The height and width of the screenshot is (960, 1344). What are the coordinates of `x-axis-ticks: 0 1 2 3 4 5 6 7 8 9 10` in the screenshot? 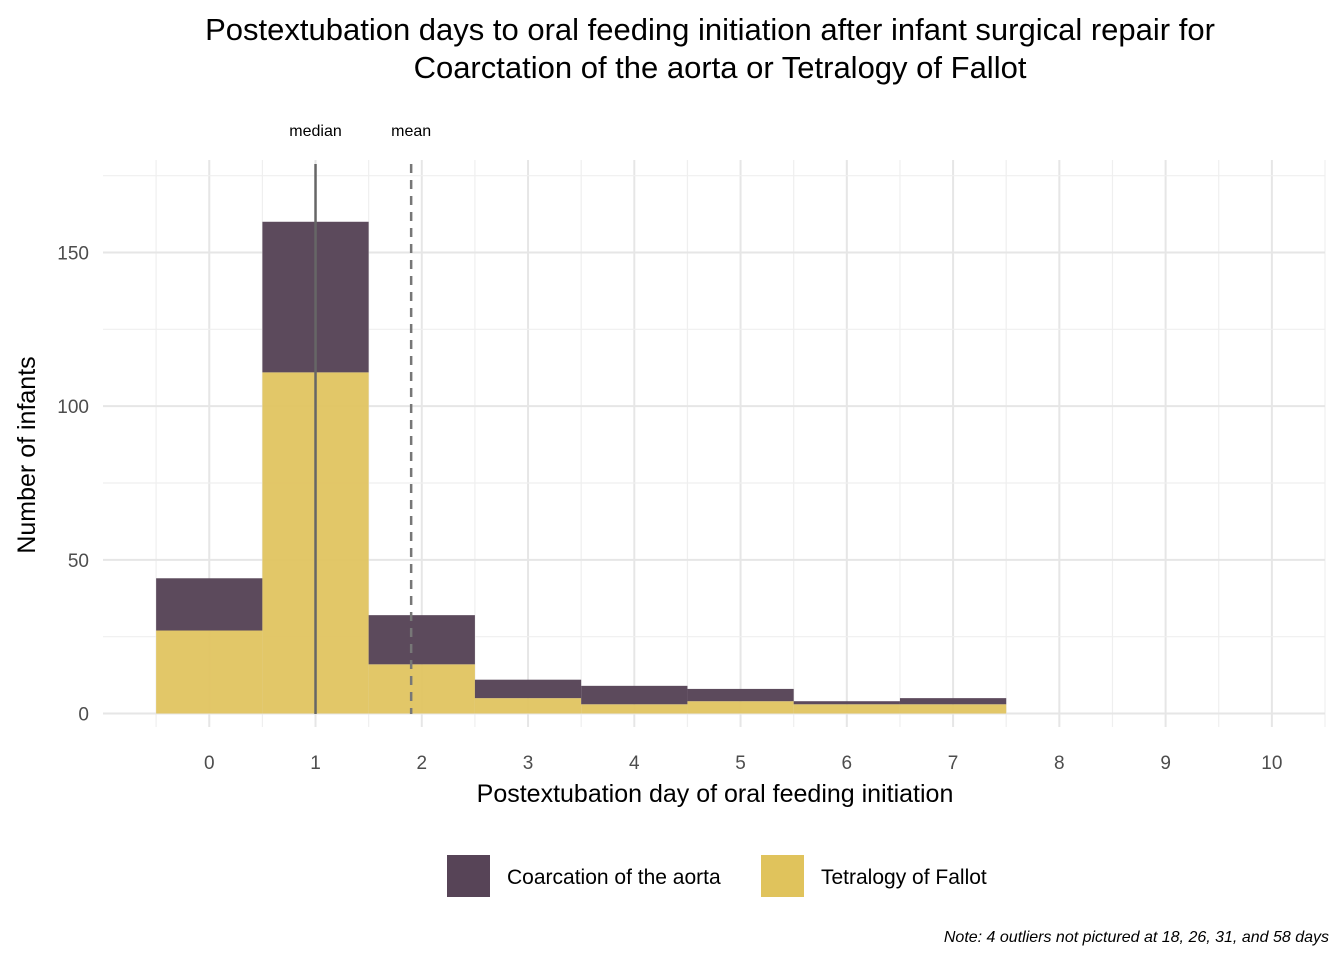 It's located at (743, 763).